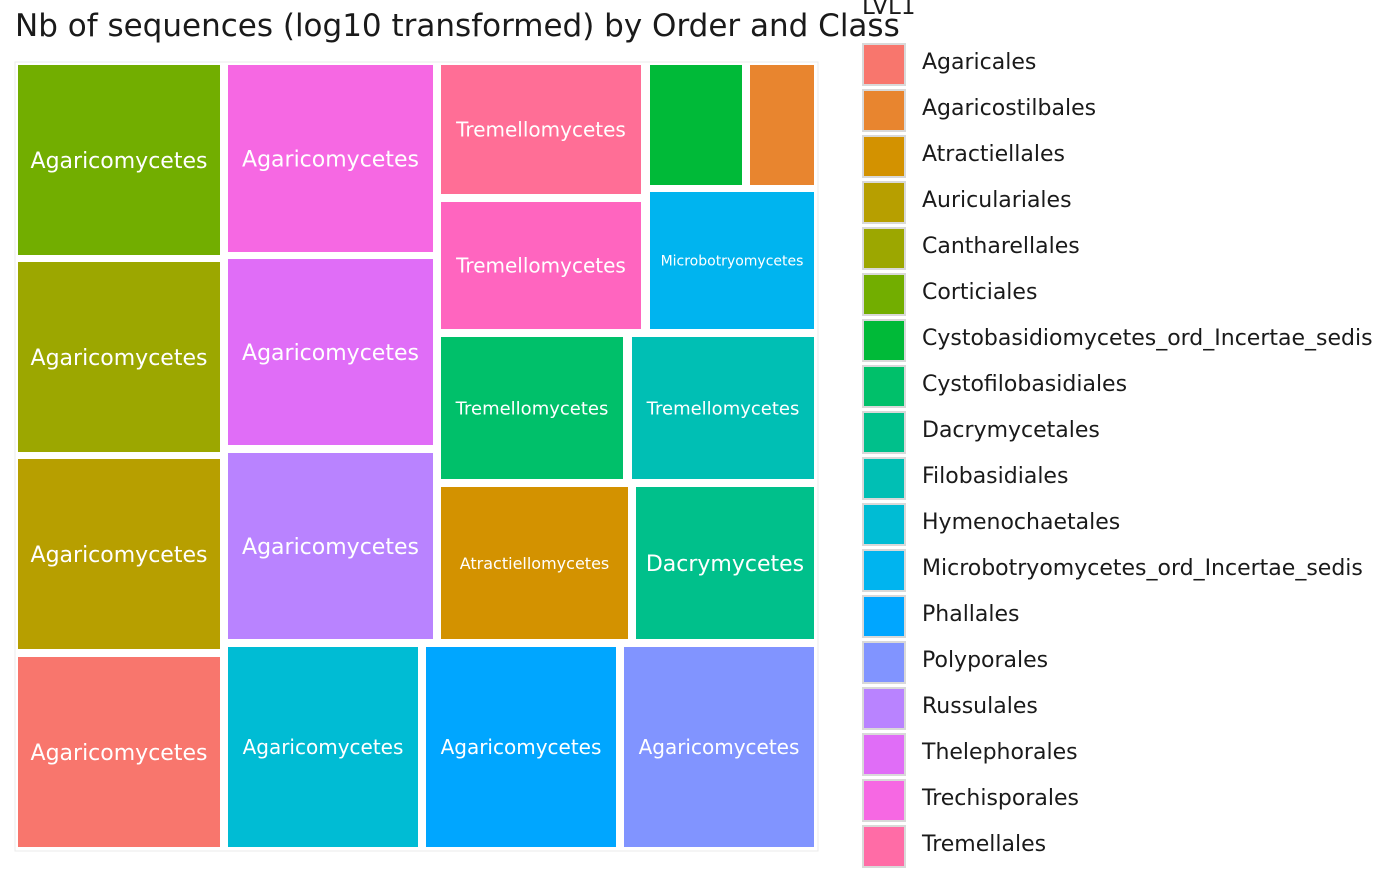 The image size is (1400, 871). I want to click on legend-label: Cantharellales, so click(1001, 246).